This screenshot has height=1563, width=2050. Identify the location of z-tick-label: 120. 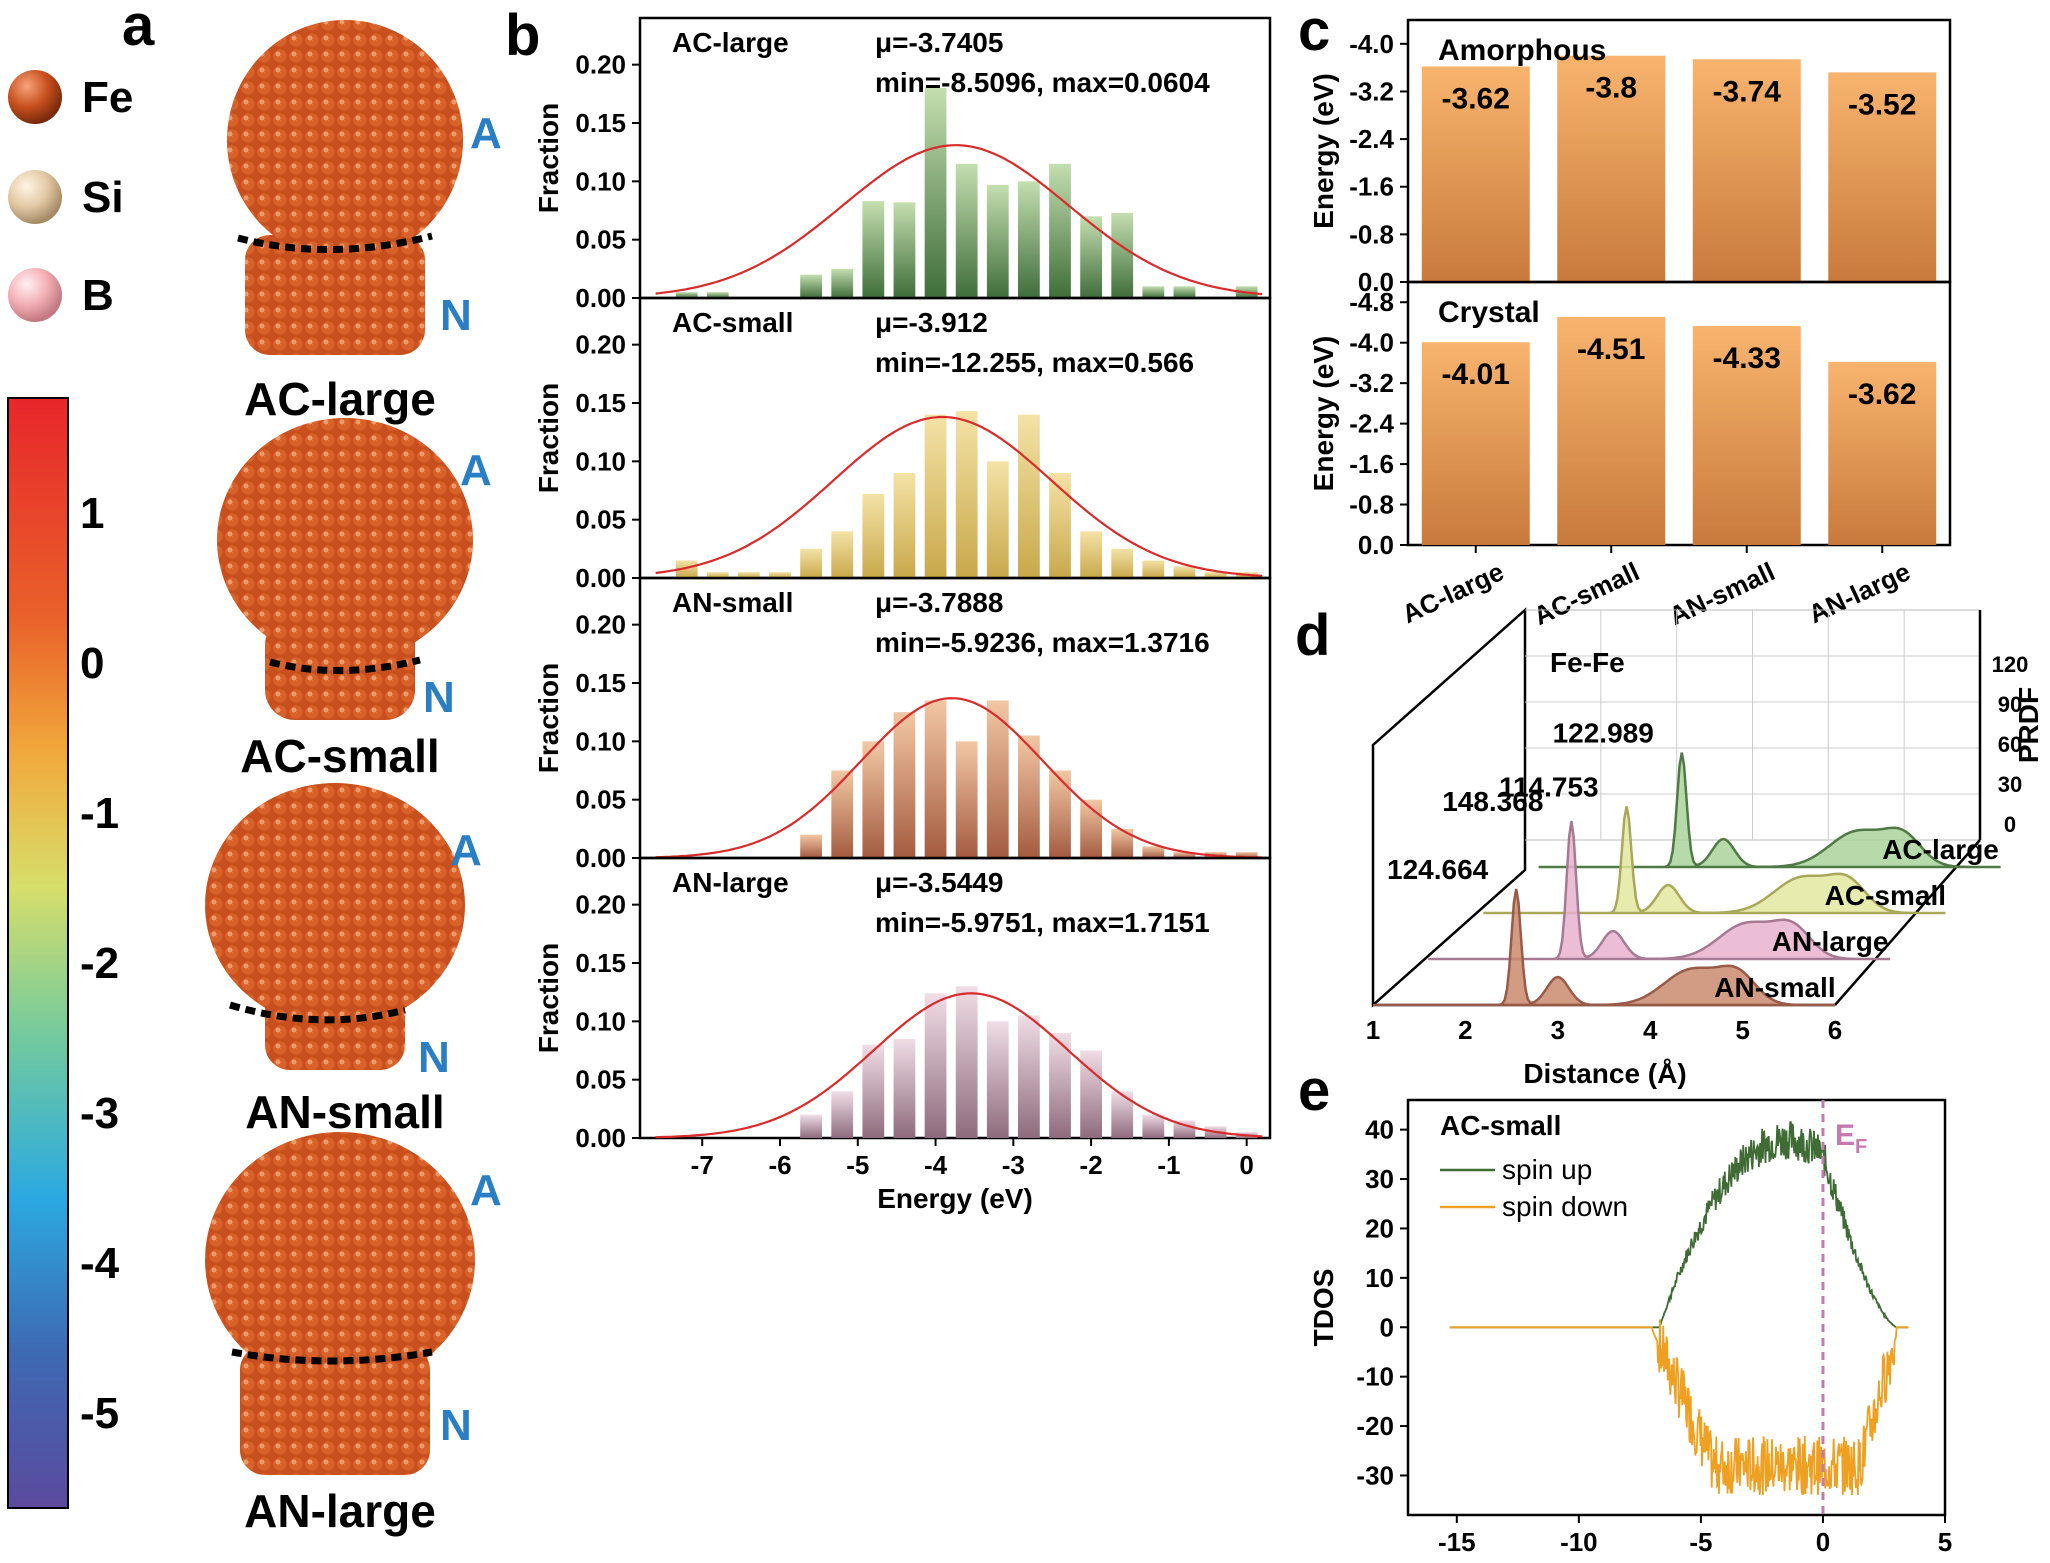
(2010, 664).